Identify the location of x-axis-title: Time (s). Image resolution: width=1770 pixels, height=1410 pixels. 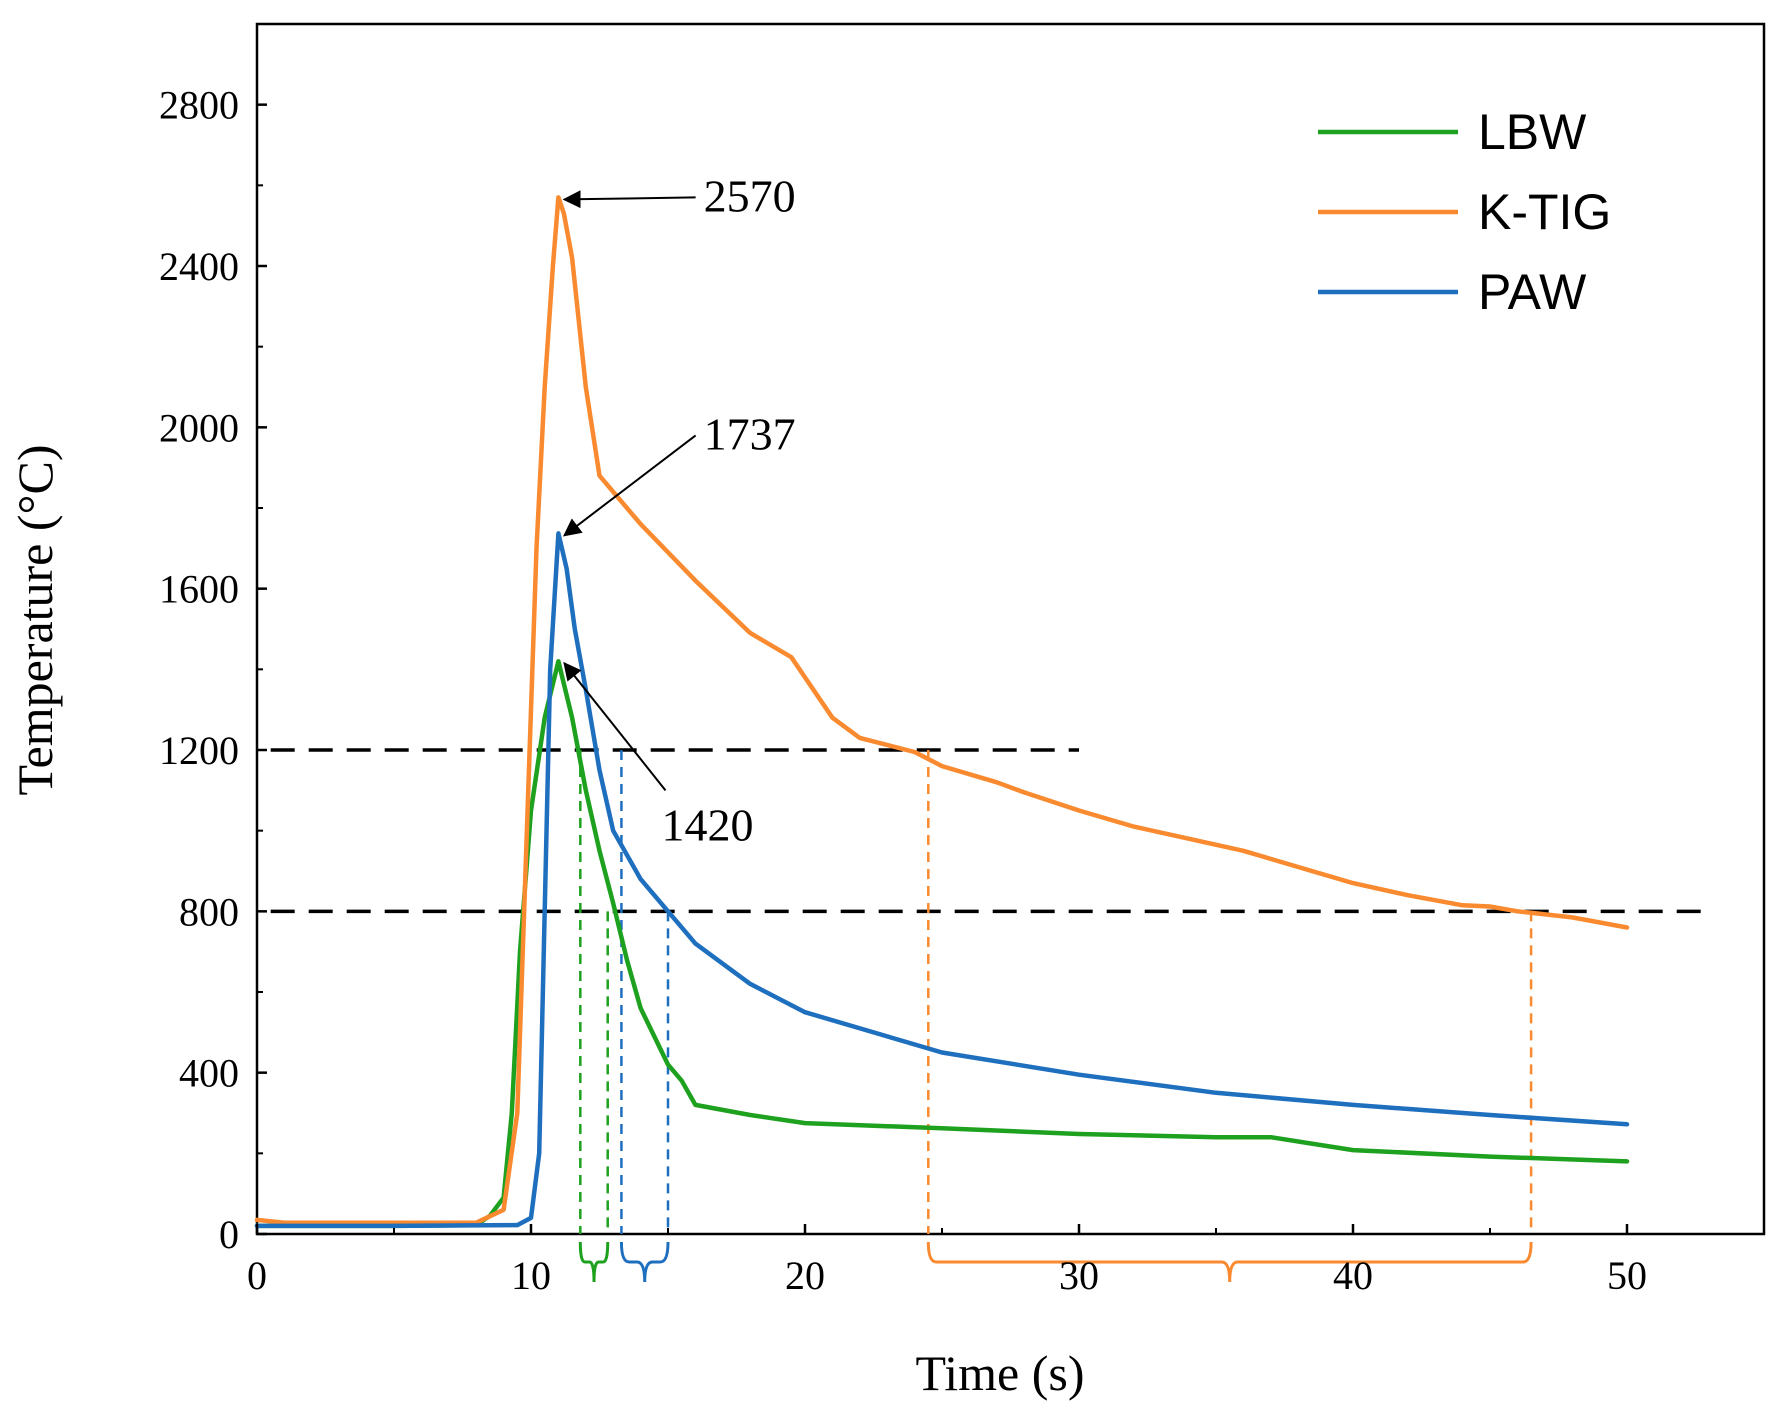
(999, 1373).